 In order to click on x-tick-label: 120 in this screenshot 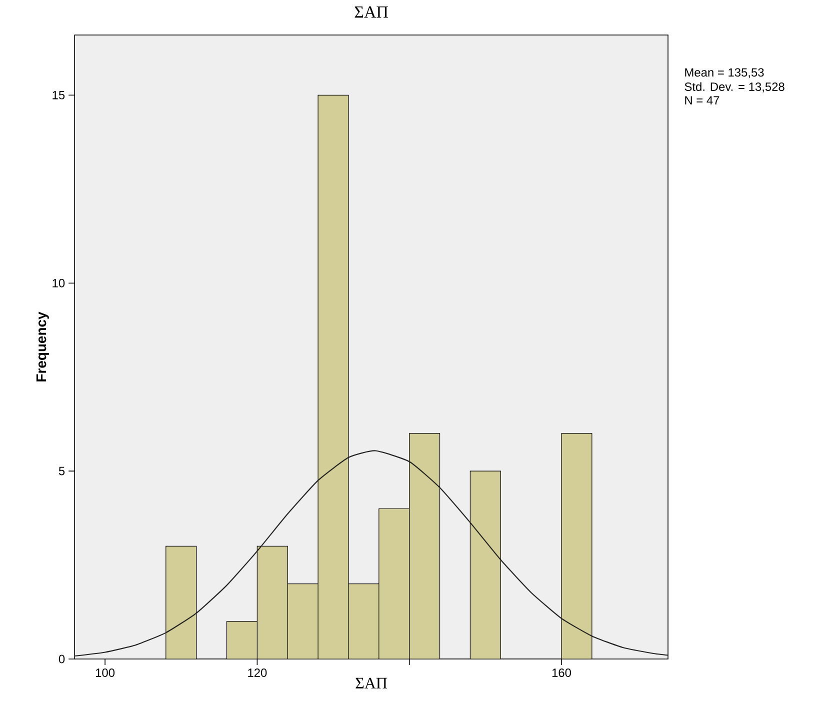, I will do `click(257, 672)`.